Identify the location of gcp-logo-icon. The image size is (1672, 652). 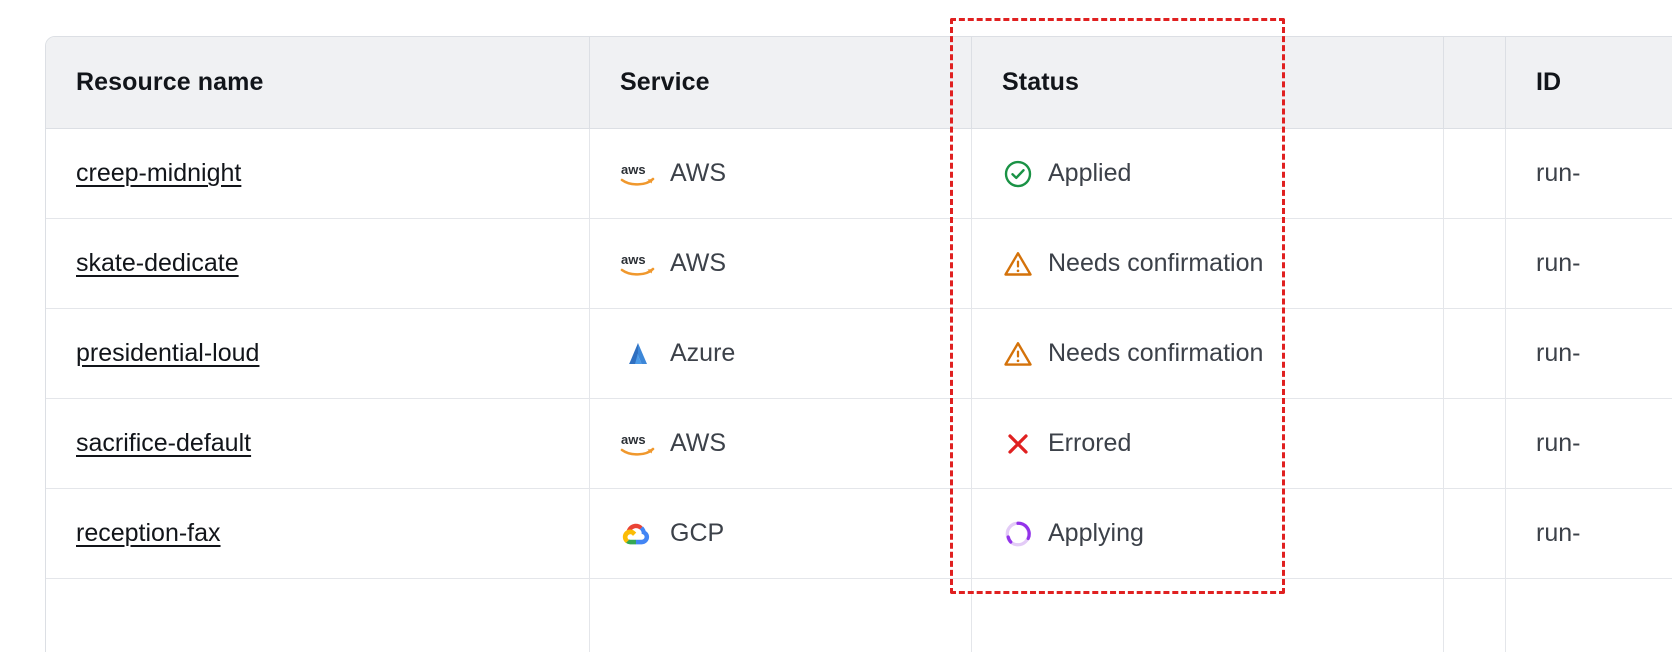
(638, 534).